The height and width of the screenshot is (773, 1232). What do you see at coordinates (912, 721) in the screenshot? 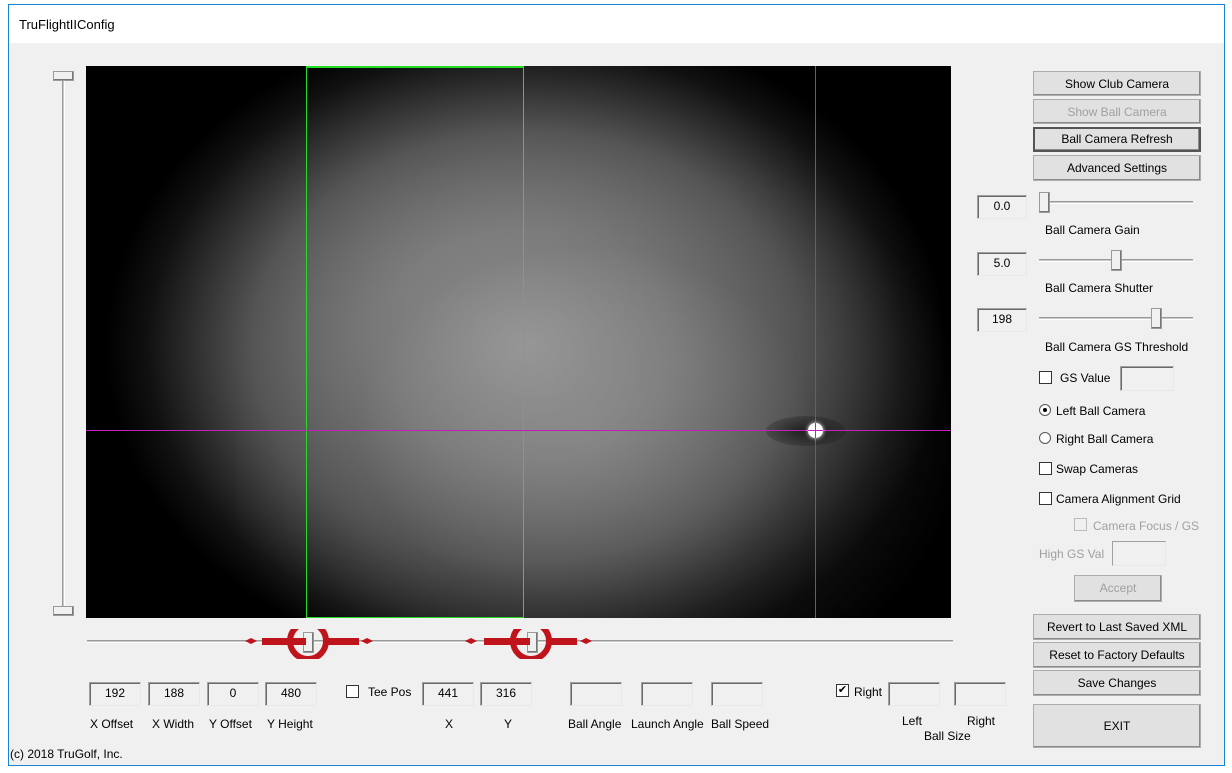
I see `ball-size-left-label: Left` at bounding box center [912, 721].